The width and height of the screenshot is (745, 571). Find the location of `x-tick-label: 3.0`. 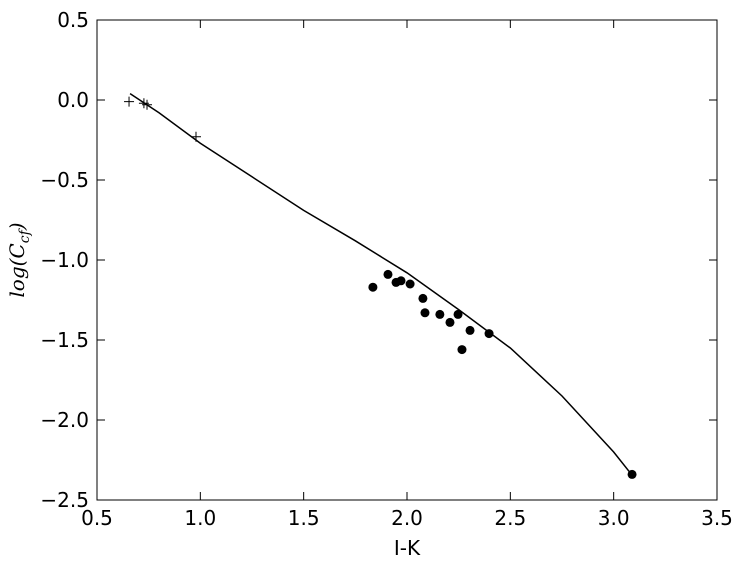

x-tick-label: 3.0 is located at coordinates (614, 518).